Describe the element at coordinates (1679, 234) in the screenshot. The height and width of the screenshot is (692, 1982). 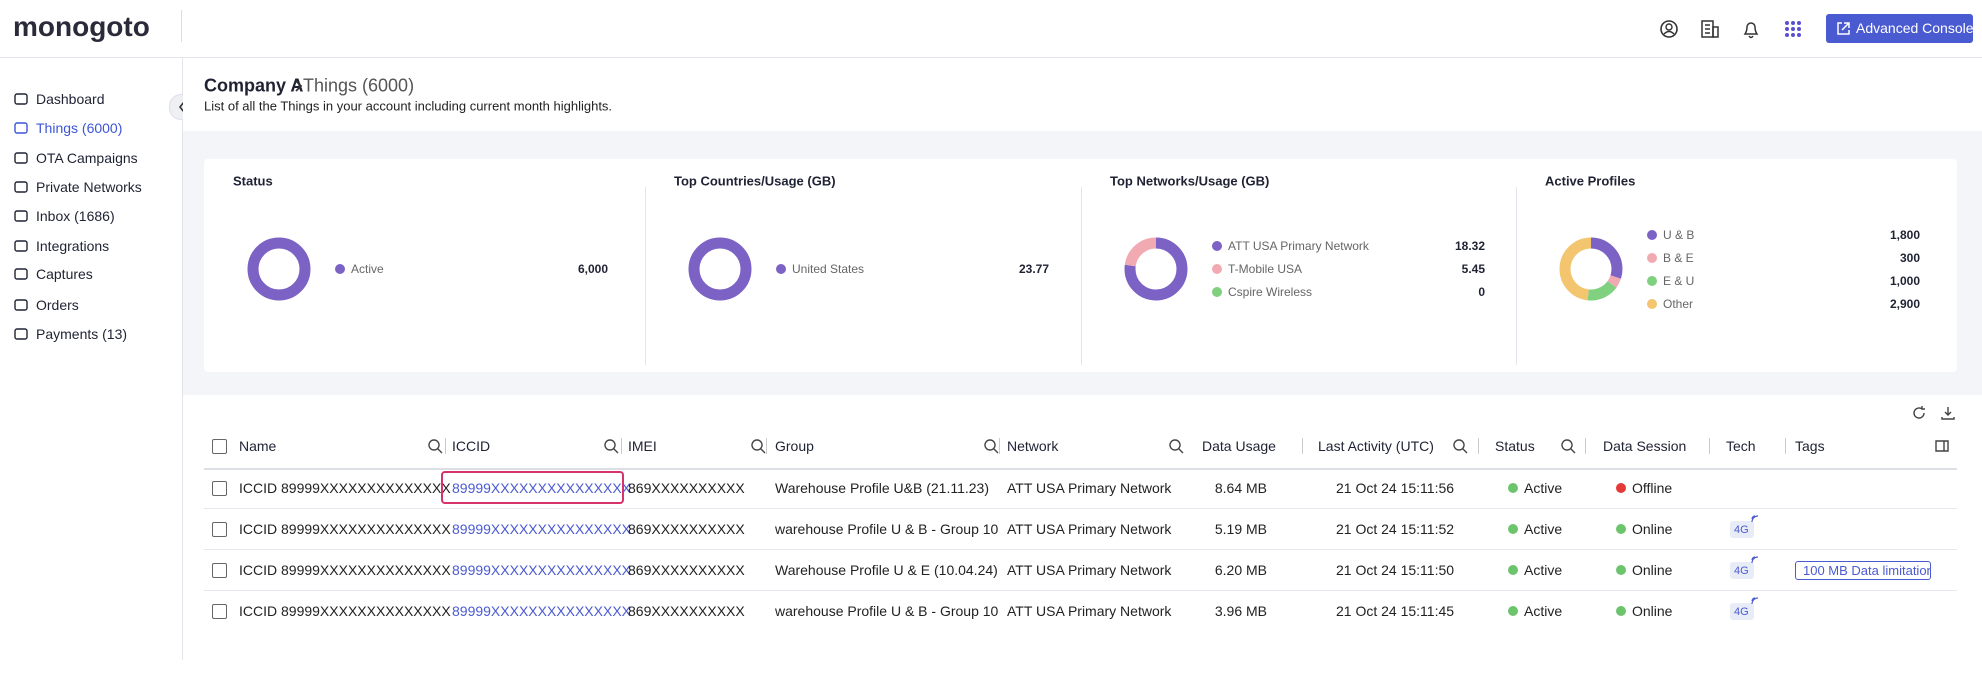
I see `legend-label: U & B` at that location.